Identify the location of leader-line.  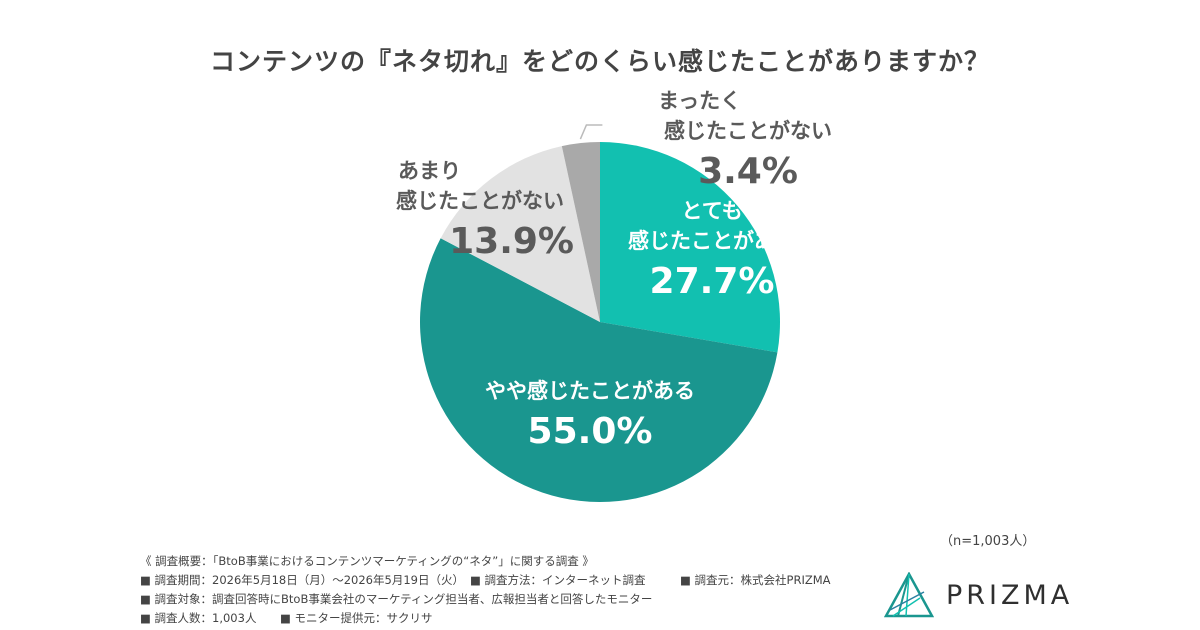
(591, 132).